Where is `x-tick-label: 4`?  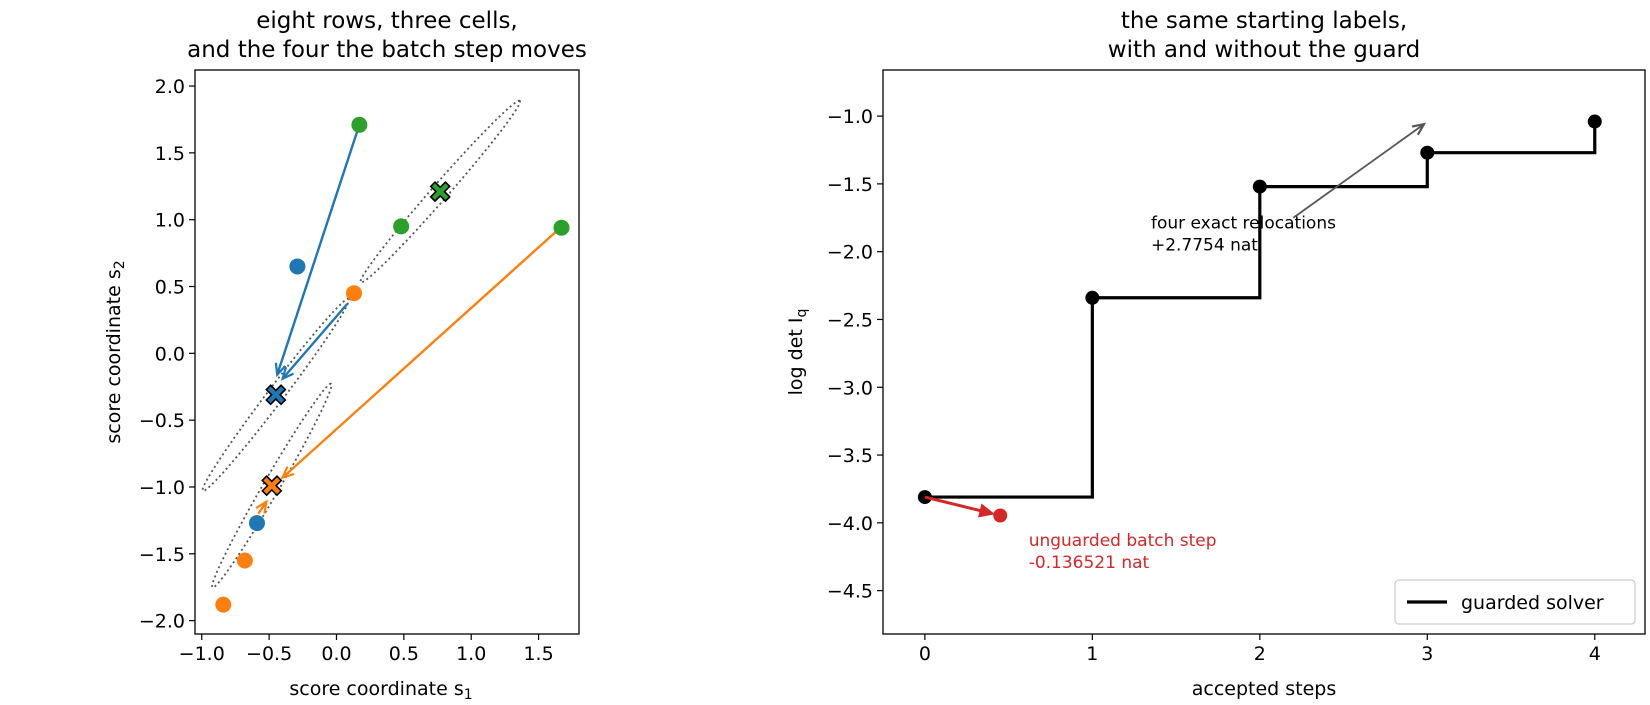
x-tick-label: 4 is located at coordinates (1595, 654).